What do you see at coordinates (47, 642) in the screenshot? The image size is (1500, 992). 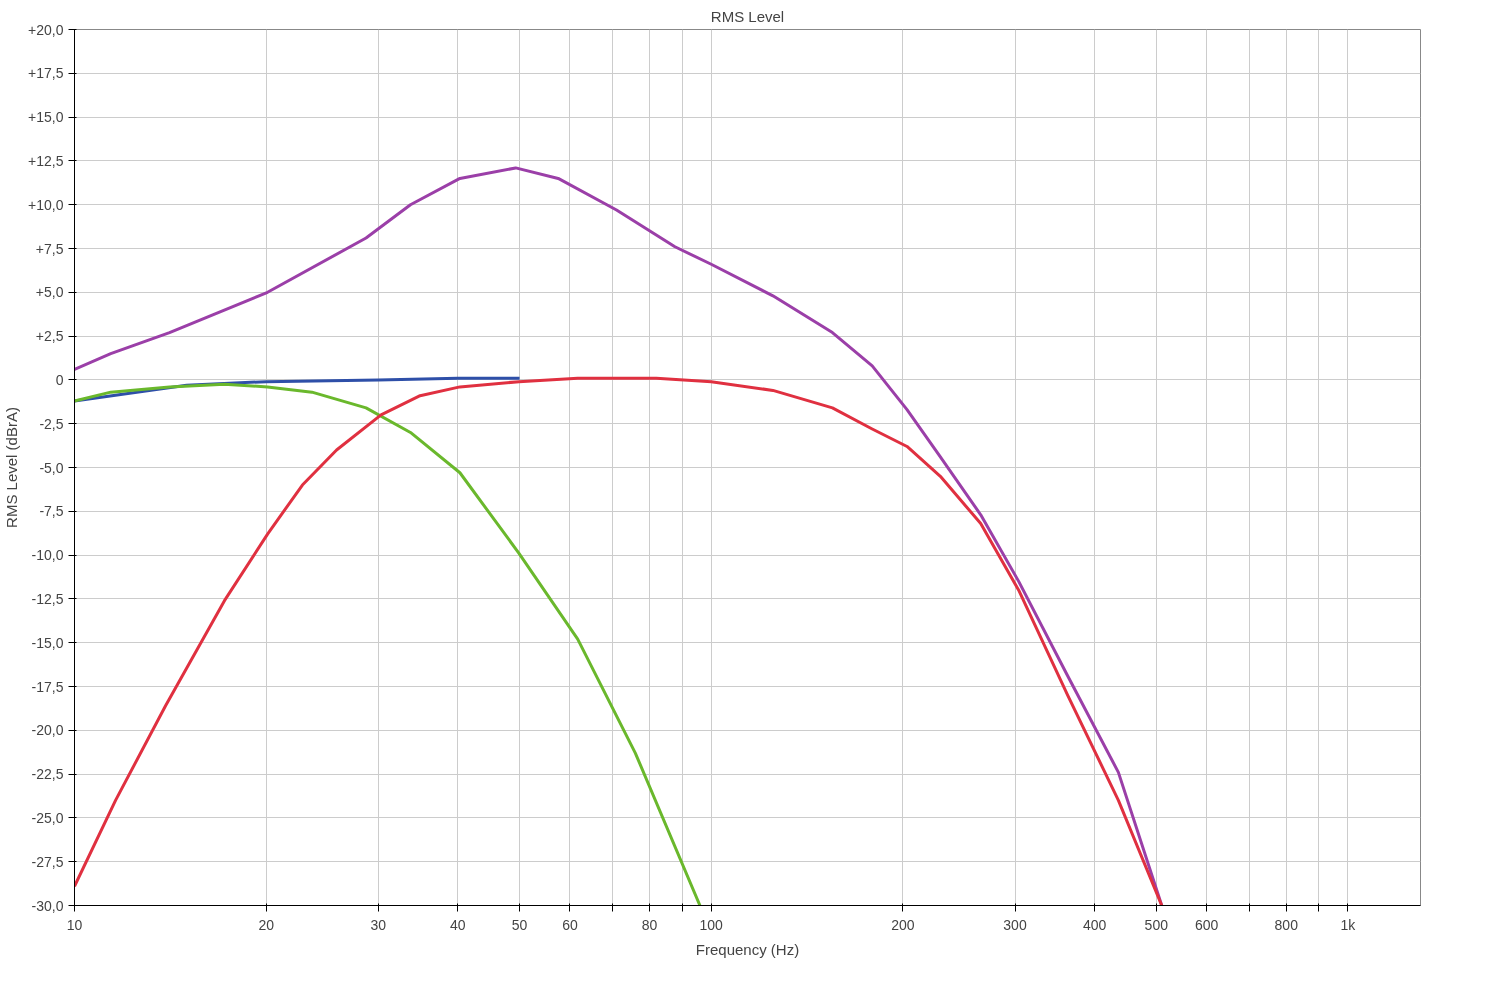 I see `y-tick-label: -15,0` at bounding box center [47, 642].